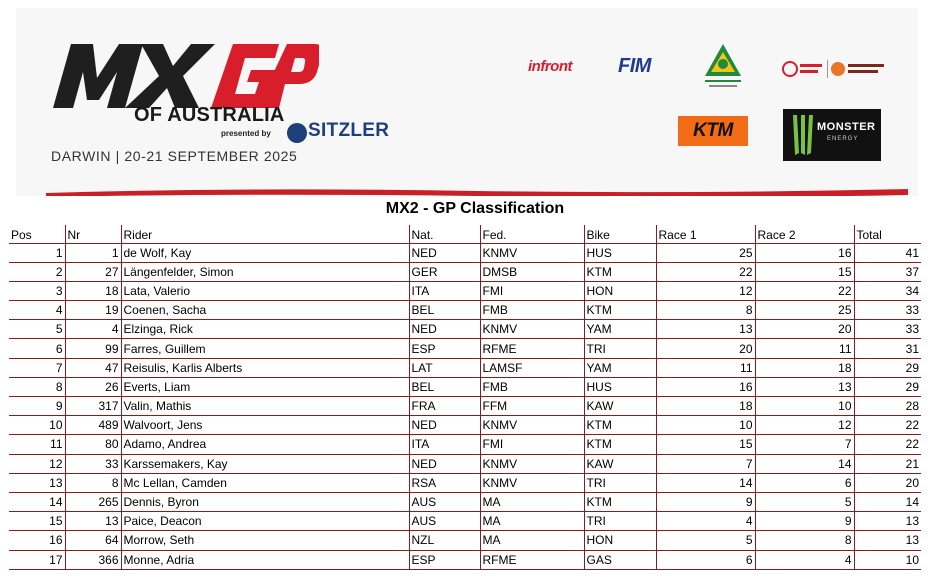  Describe the element at coordinates (444, 483) in the screenshot. I see `nat-cell: RSA` at that location.